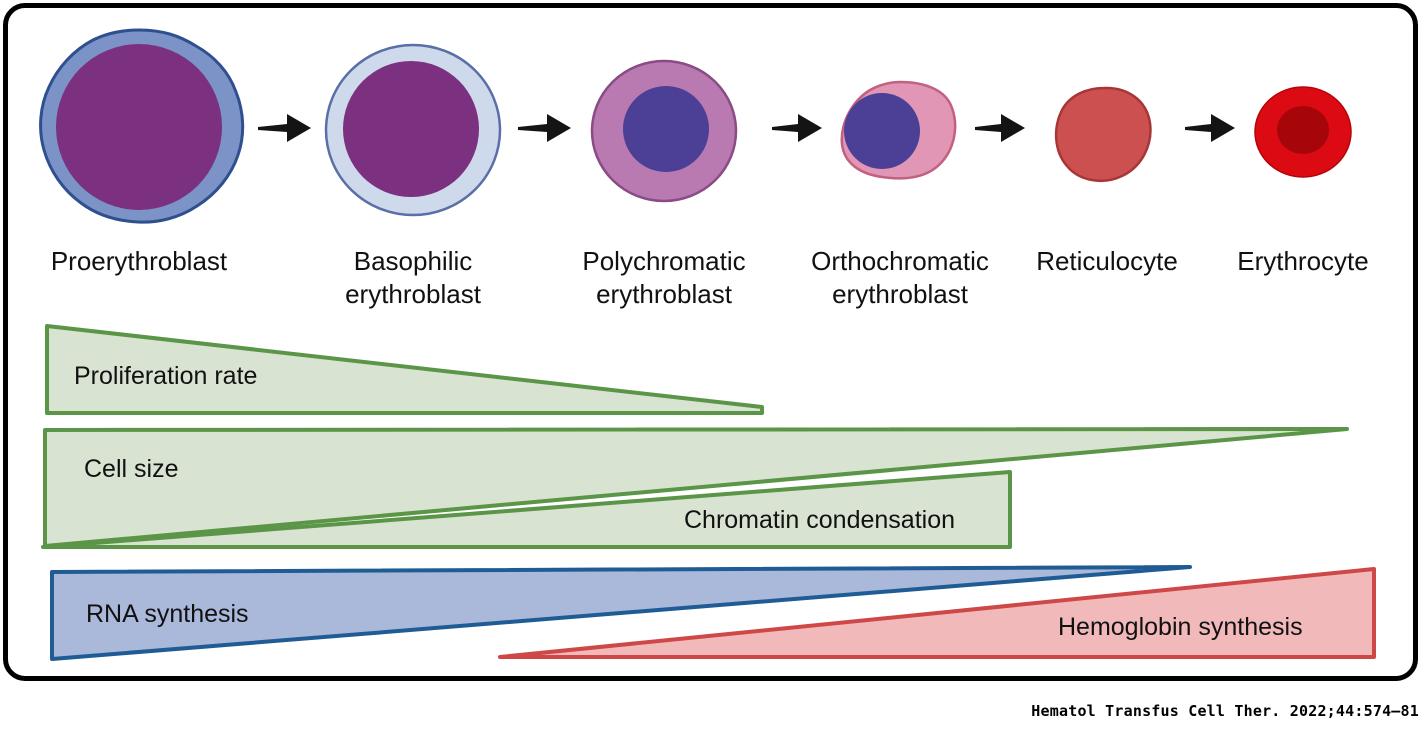  Describe the element at coordinates (1180, 627) in the screenshot. I see `band-label-hemoglobin-synthesis: Hemoglobin synthesis` at that location.